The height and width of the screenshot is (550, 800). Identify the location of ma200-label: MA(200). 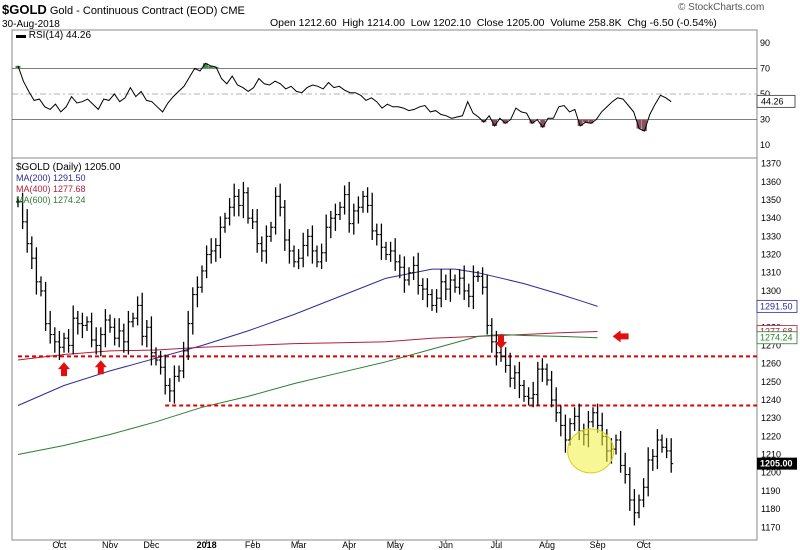
(33, 178).